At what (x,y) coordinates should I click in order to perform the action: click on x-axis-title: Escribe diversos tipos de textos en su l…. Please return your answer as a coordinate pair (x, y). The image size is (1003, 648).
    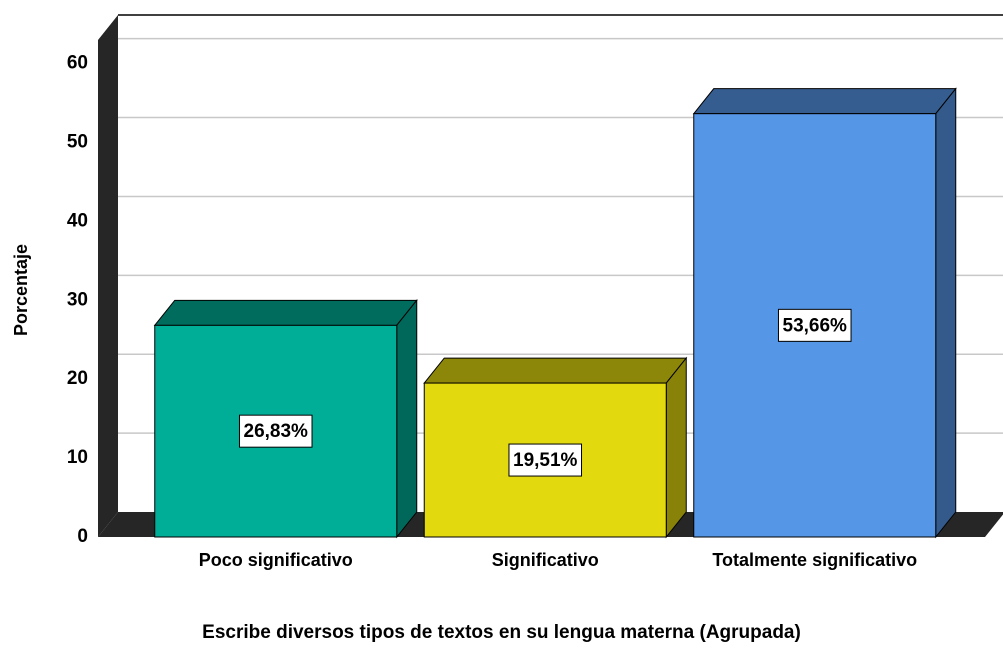
    Looking at the image, I should click on (501, 632).